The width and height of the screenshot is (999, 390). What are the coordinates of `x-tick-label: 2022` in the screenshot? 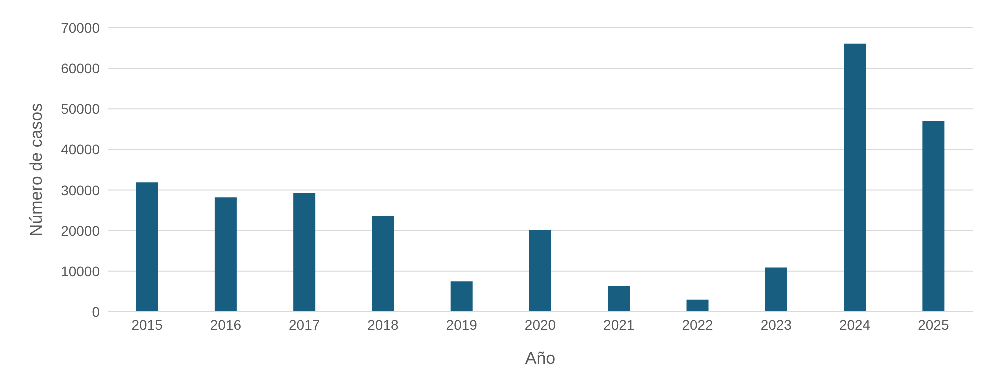 It's located at (698, 324).